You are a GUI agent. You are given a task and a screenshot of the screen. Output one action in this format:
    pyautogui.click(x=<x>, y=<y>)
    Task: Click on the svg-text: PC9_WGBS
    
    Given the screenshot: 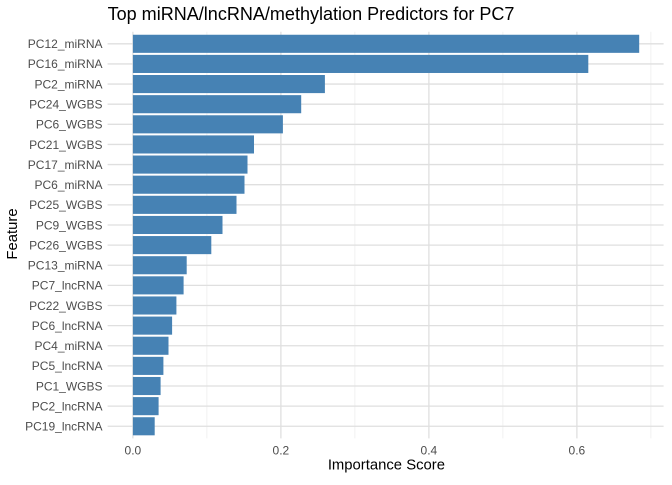 What is the action you would take?
    pyautogui.click(x=69, y=225)
    